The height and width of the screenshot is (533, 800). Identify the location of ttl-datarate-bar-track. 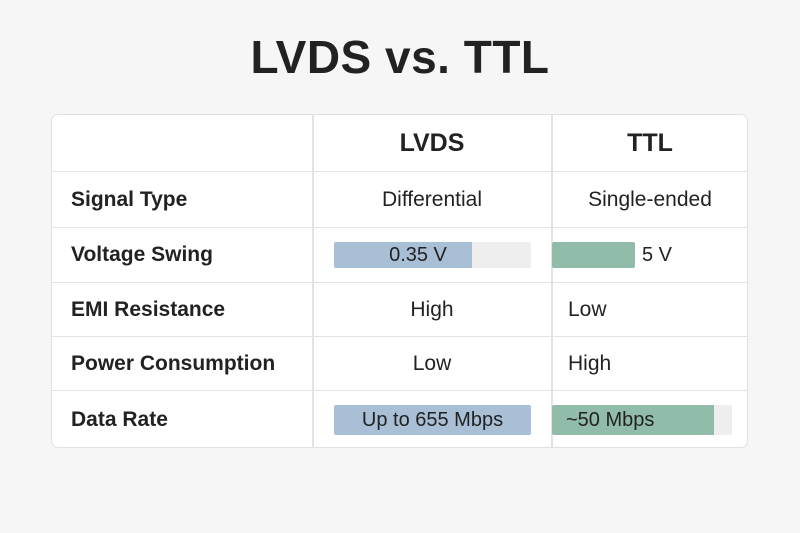
(642, 420).